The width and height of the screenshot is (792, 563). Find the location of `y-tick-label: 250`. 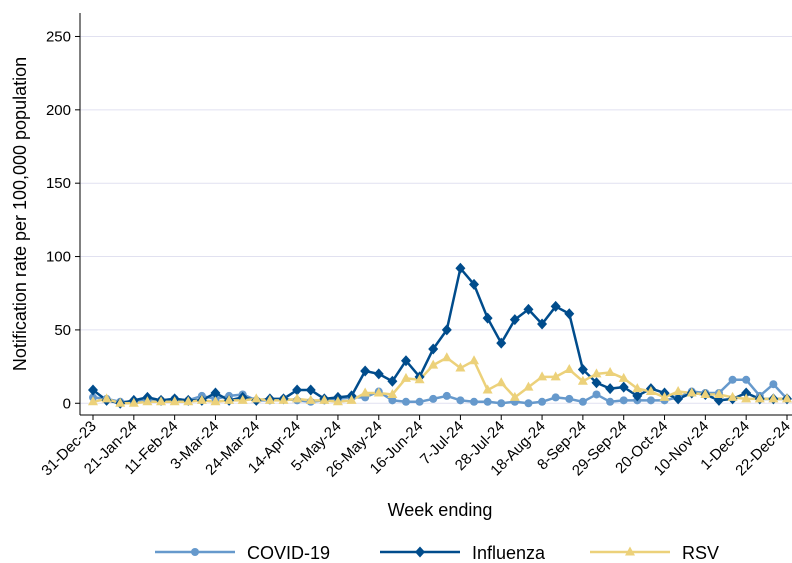

y-tick-label: 250 is located at coordinates (58, 36).